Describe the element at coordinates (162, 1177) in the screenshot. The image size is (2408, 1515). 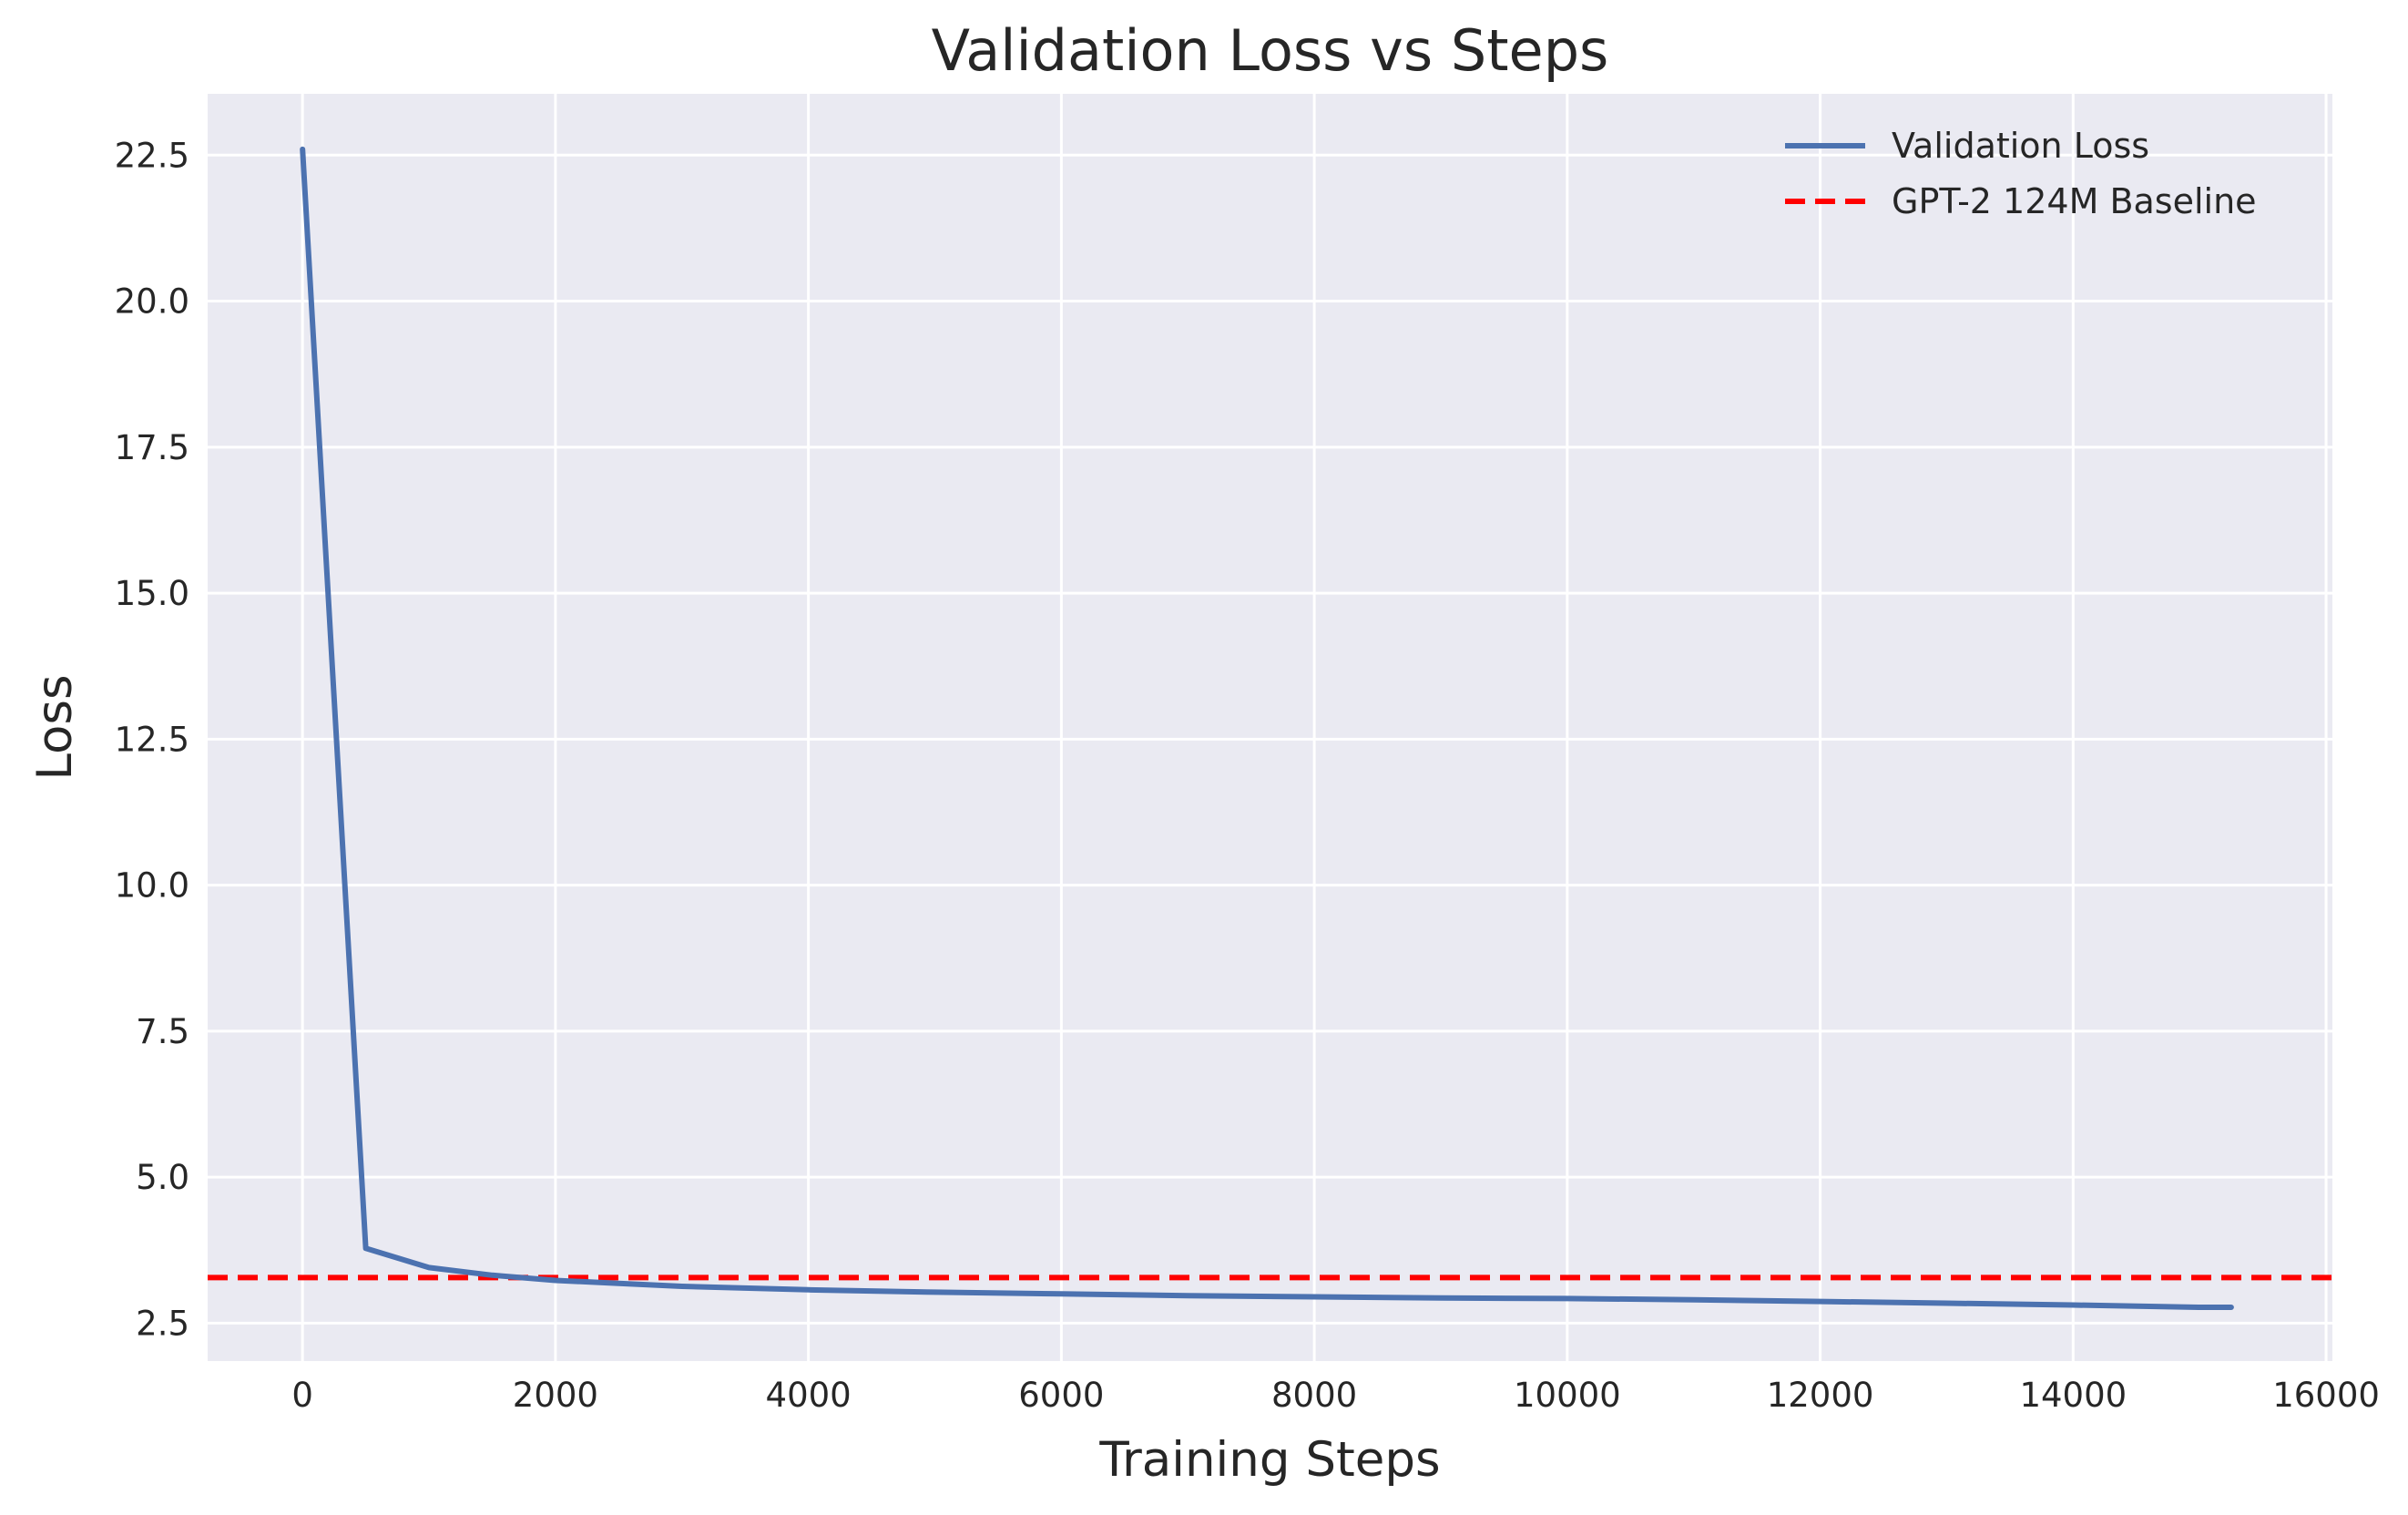
I see `y-tick-label: 5.0` at that location.